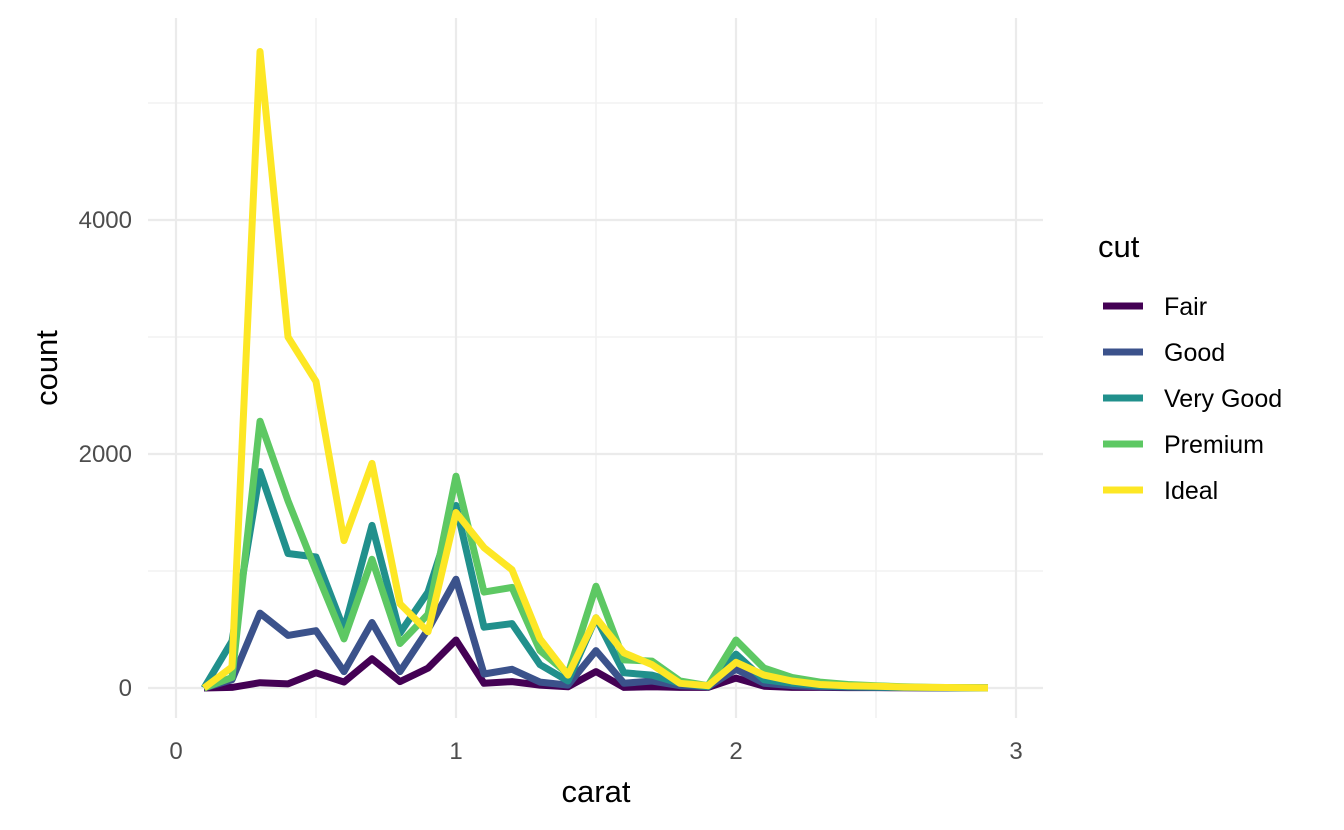 Image resolution: width=1344 pixels, height=830 pixels. I want to click on x-tick-label: 1, so click(455, 751).